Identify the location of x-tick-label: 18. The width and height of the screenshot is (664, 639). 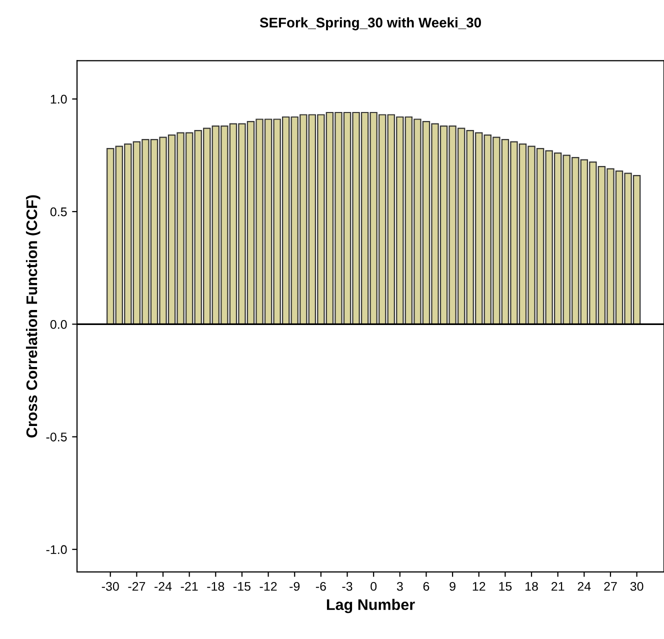
(532, 586).